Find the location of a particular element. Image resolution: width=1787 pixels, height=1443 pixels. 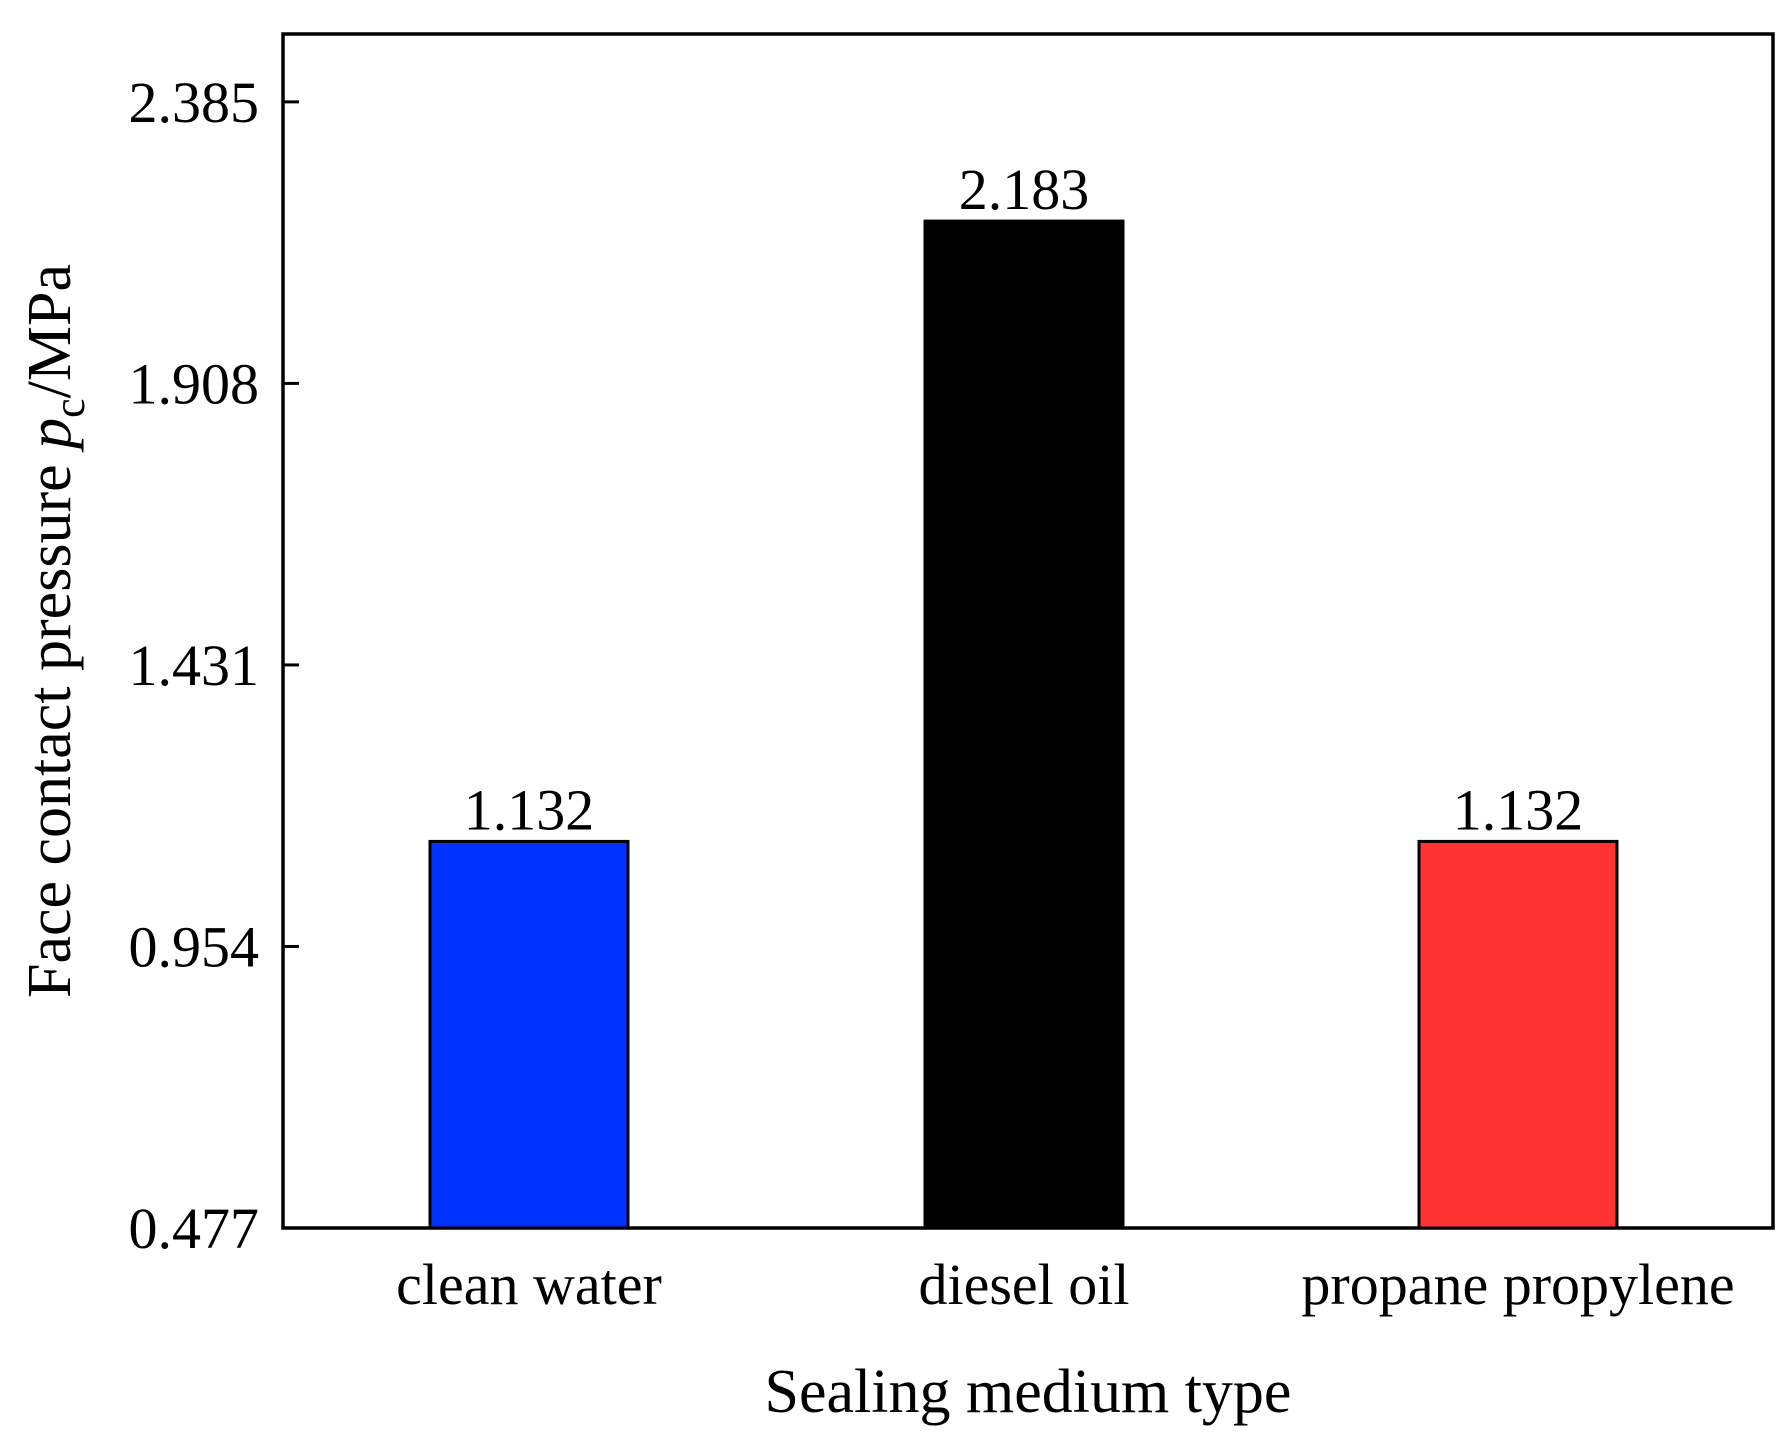

x-axis-categories: clean water diesel oil propane propylene is located at coordinates (1065, 1284).